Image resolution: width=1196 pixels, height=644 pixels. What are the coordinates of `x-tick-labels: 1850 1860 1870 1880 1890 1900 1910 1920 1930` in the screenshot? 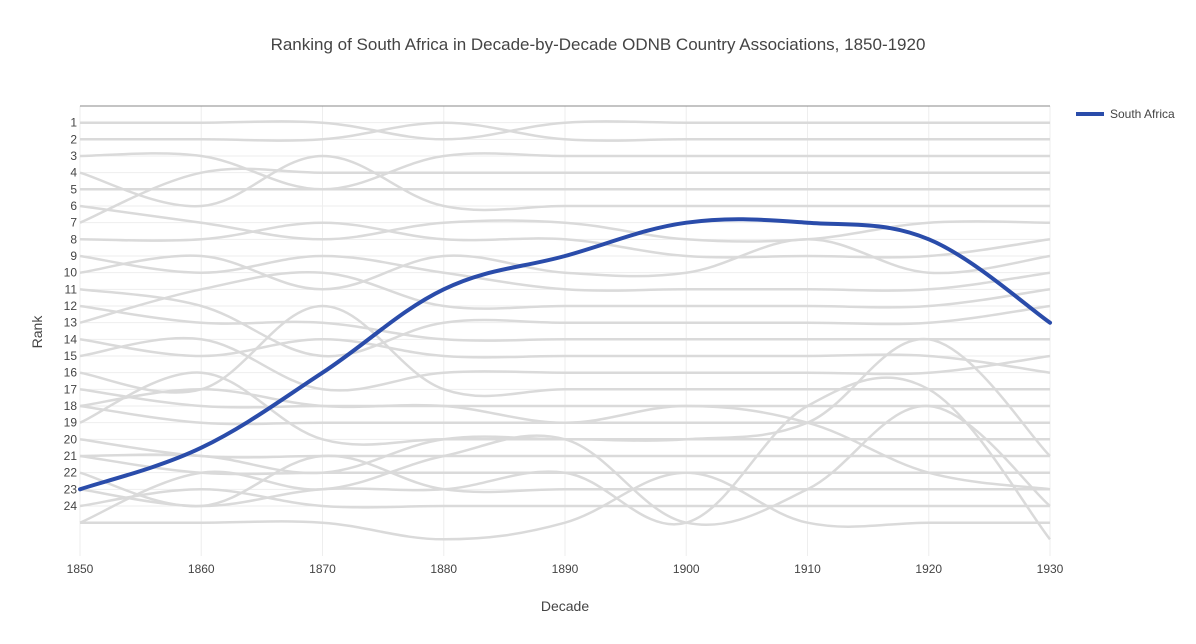 It's located at (565, 569).